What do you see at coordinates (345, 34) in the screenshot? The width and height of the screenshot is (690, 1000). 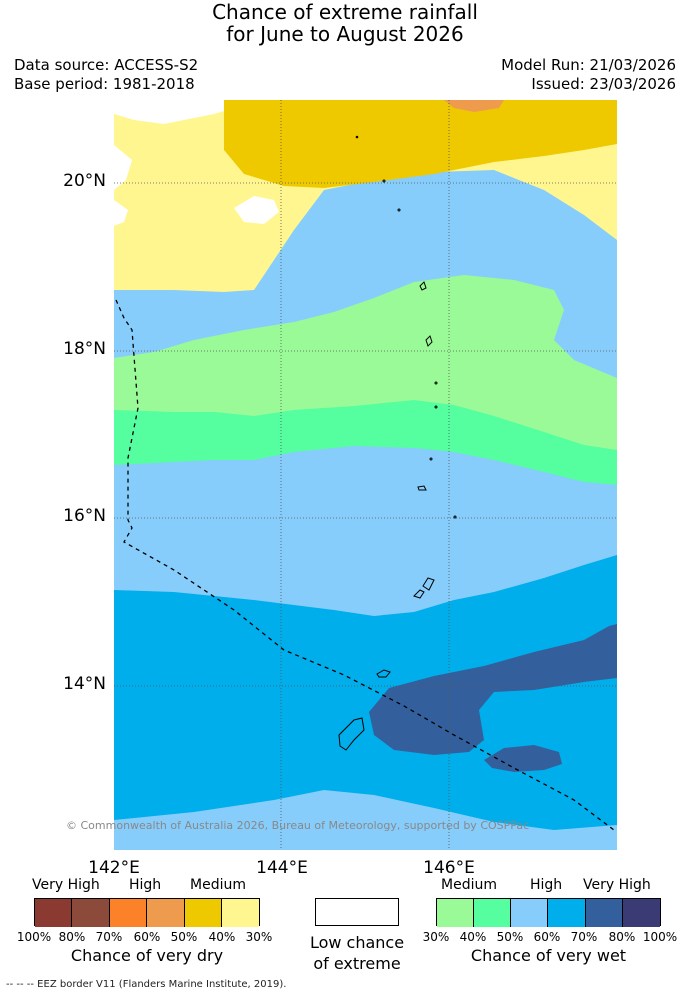 I see `map-title-line2: for June to August 2026` at bounding box center [345, 34].